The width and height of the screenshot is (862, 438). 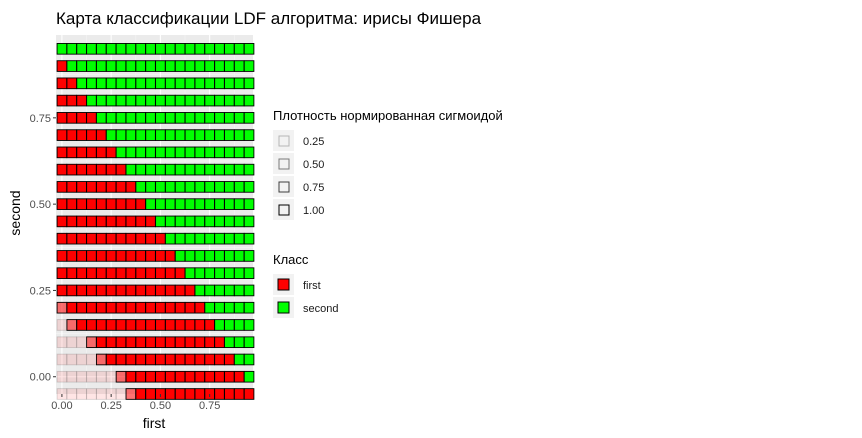 What do you see at coordinates (91, 273) in the screenshot?
I see `cell-r13-c3` at bounding box center [91, 273].